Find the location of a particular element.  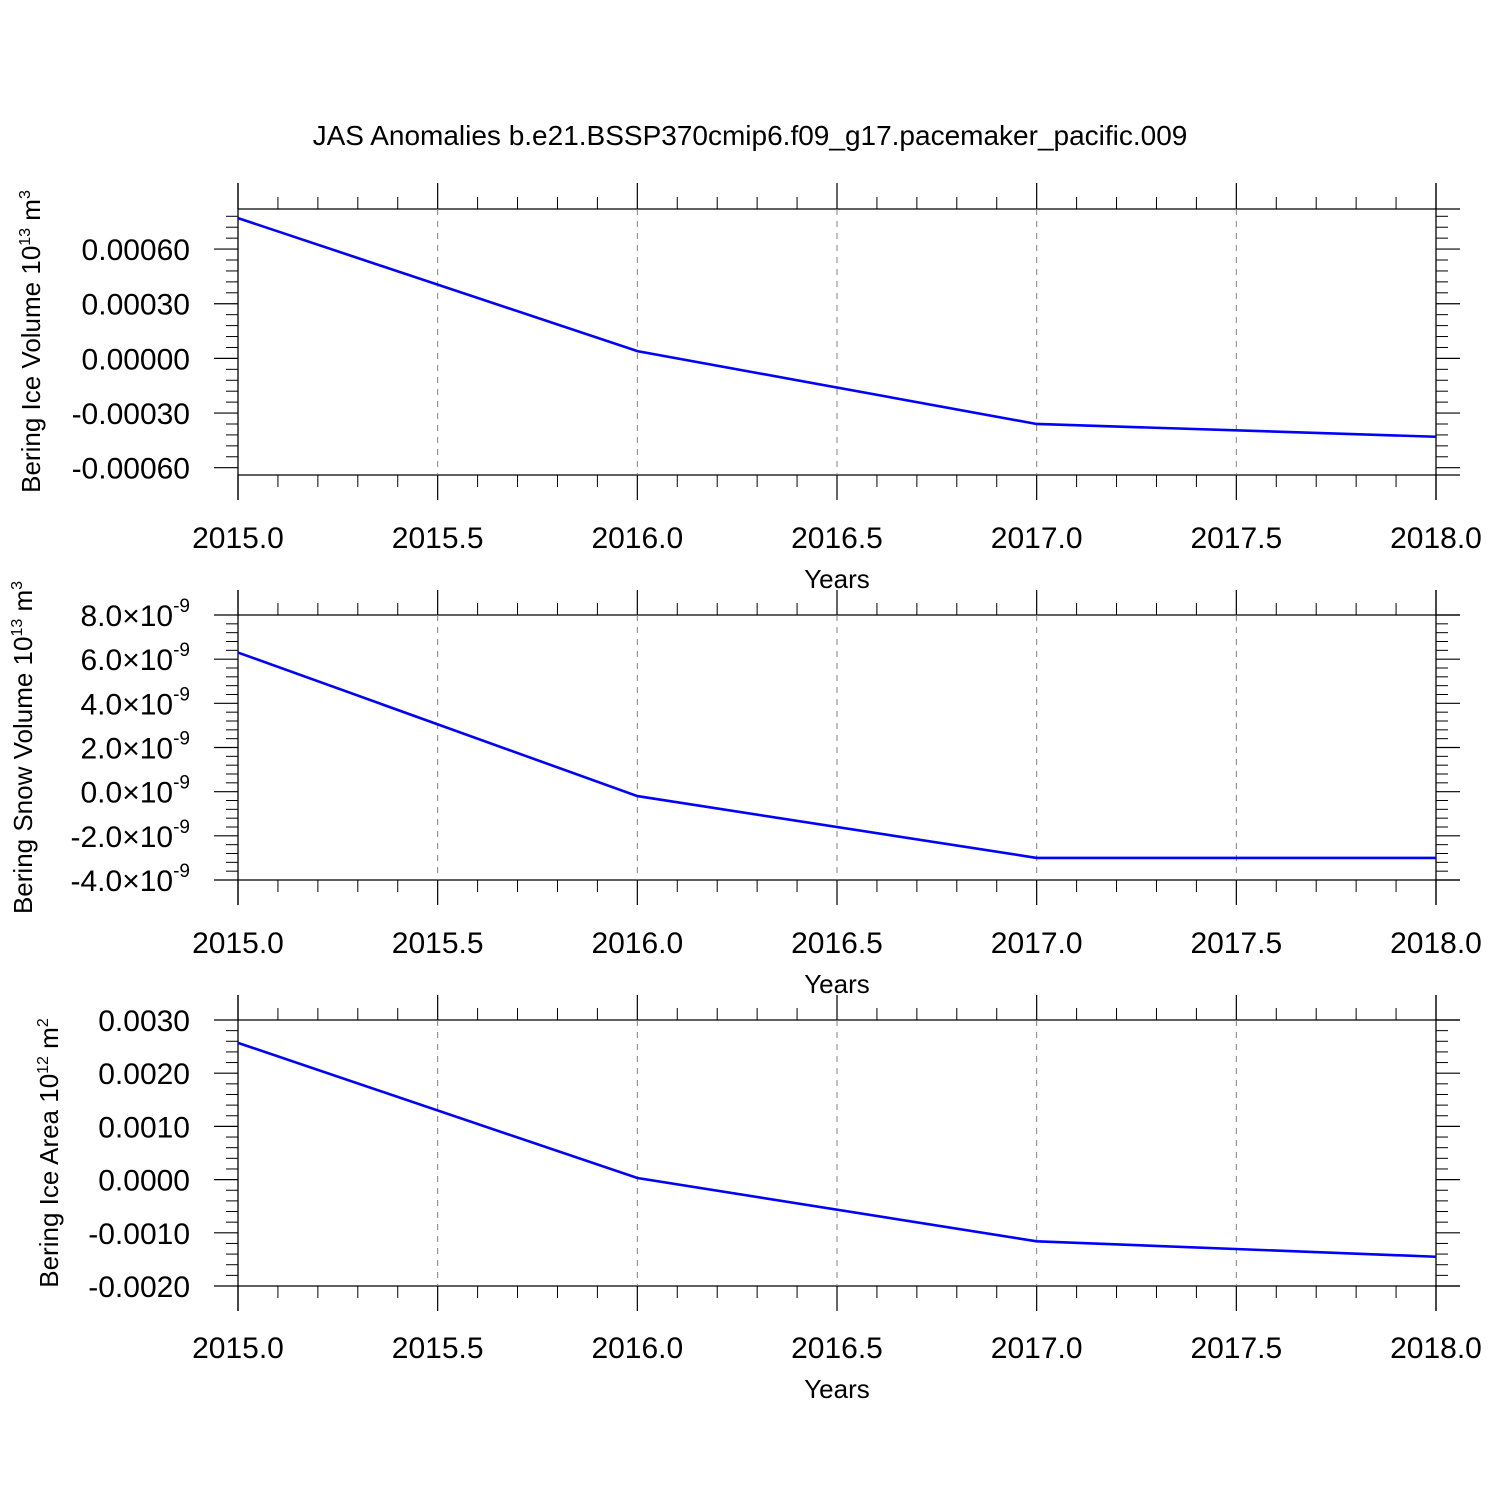

y-tick-label: -0.00030 is located at coordinates (131, 414).